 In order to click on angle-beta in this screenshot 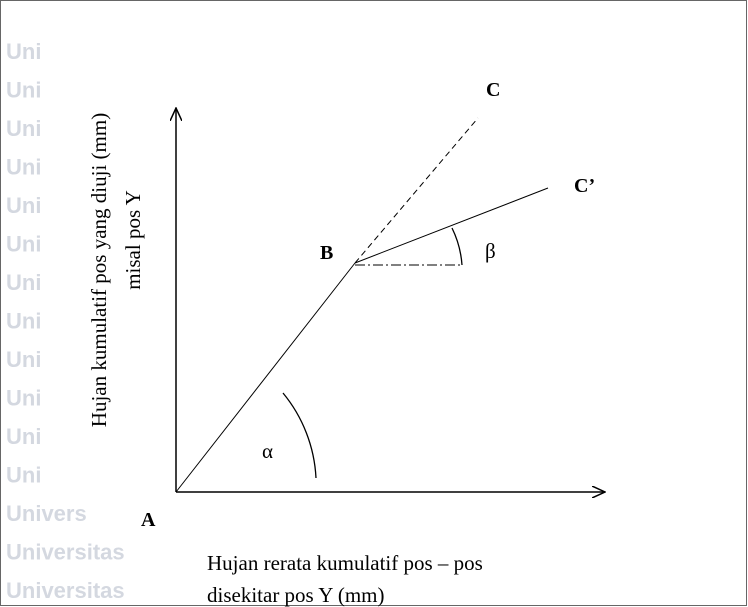, I will do `click(457, 246)`.